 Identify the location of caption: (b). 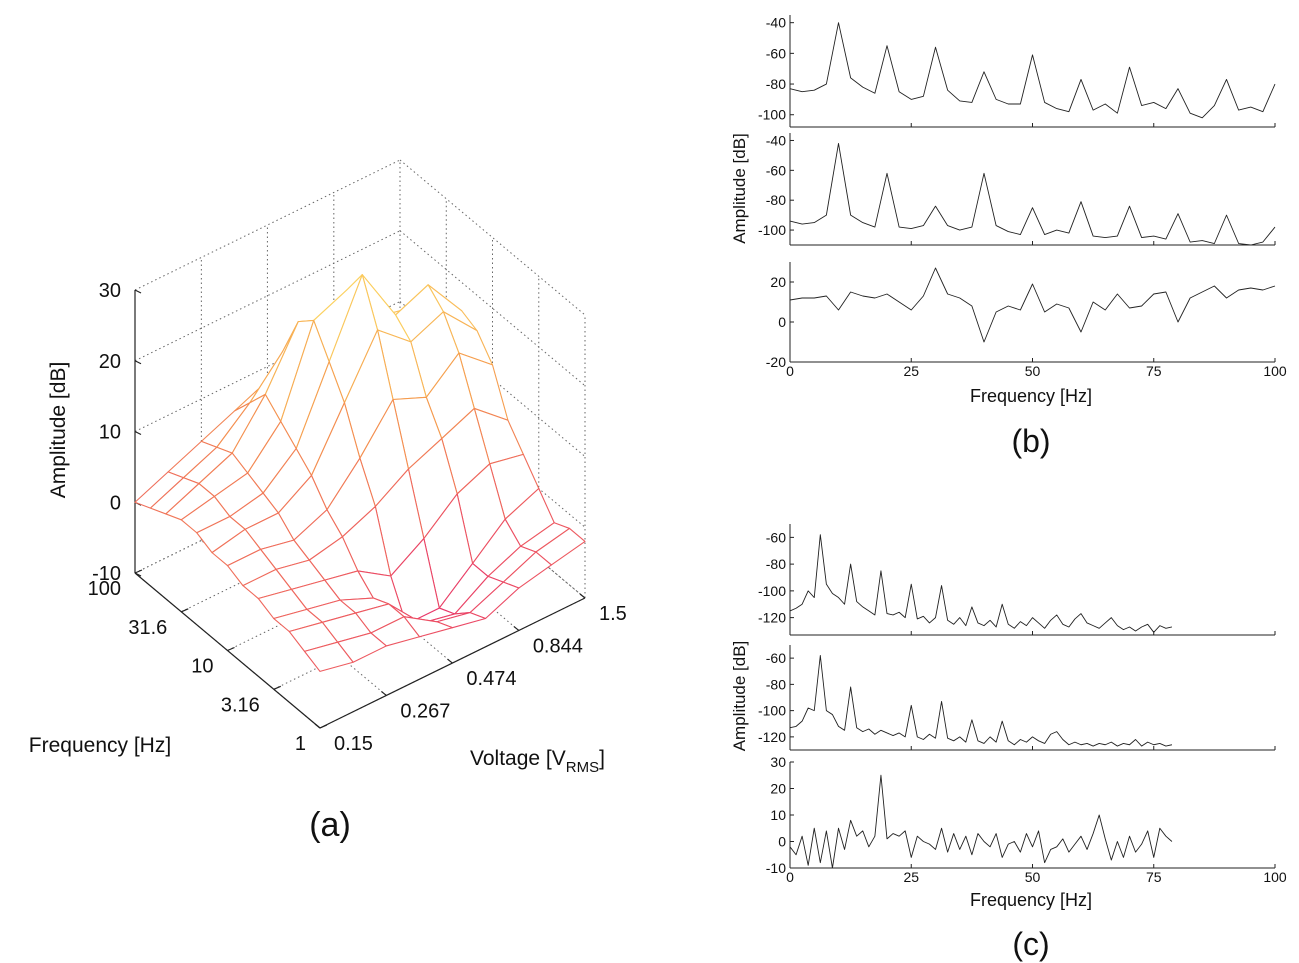
(1030, 441).